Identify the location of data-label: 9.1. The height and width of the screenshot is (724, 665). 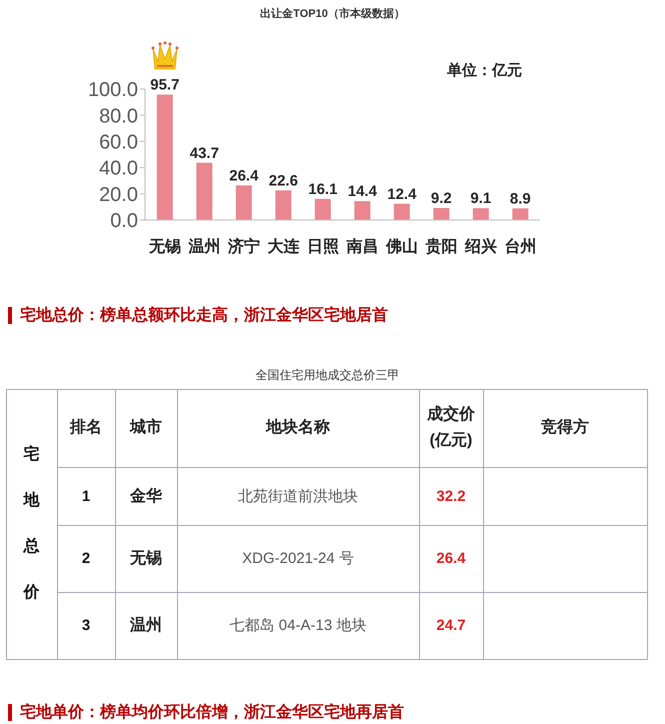
(481, 199).